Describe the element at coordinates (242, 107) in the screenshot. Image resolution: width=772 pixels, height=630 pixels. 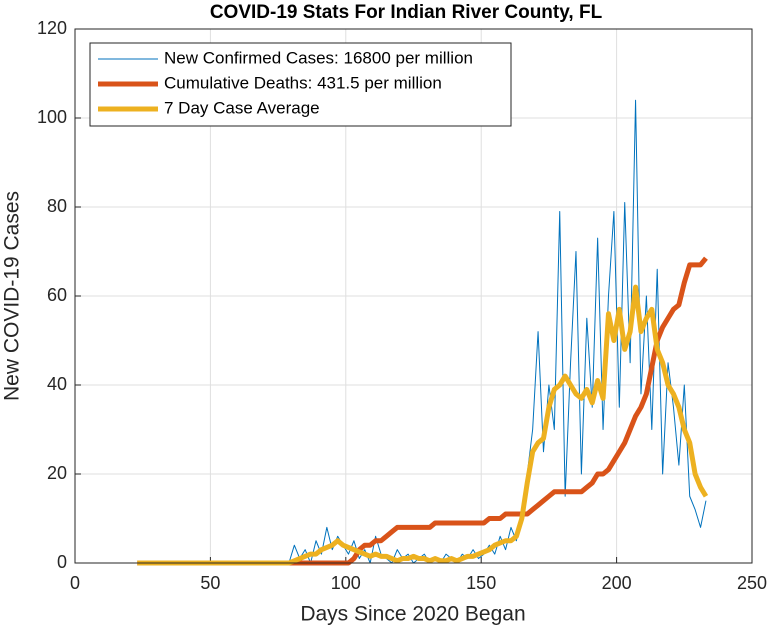
I see `legend-label: 7 Day Case Average` at that location.